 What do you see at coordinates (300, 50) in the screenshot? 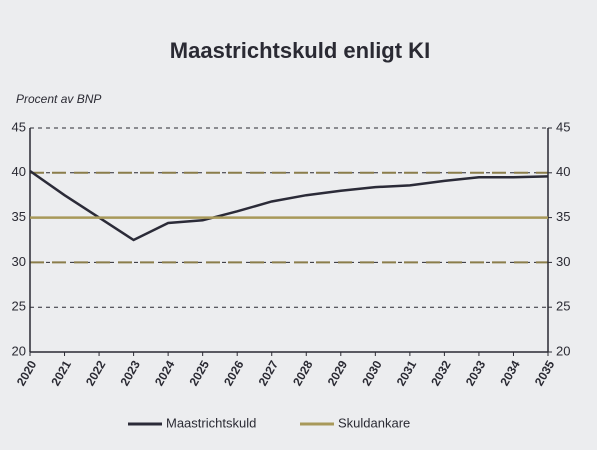
I see `chart-title: Maastrichtskuld enligt KI` at bounding box center [300, 50].